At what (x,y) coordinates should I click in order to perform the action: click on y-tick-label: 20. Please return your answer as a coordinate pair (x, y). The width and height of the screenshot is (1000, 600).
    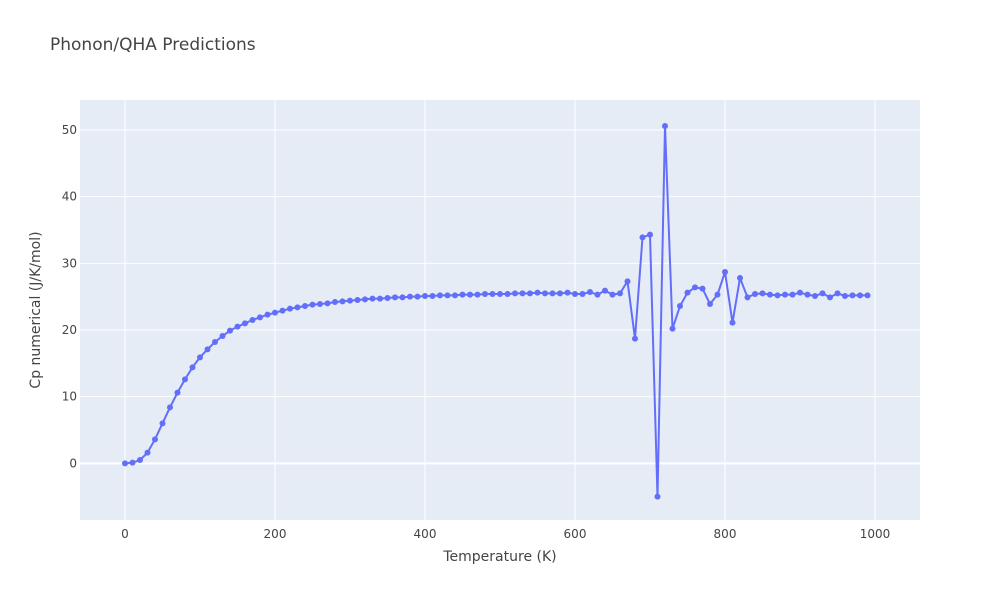
    Looking at the image, I should click on (69, 330).